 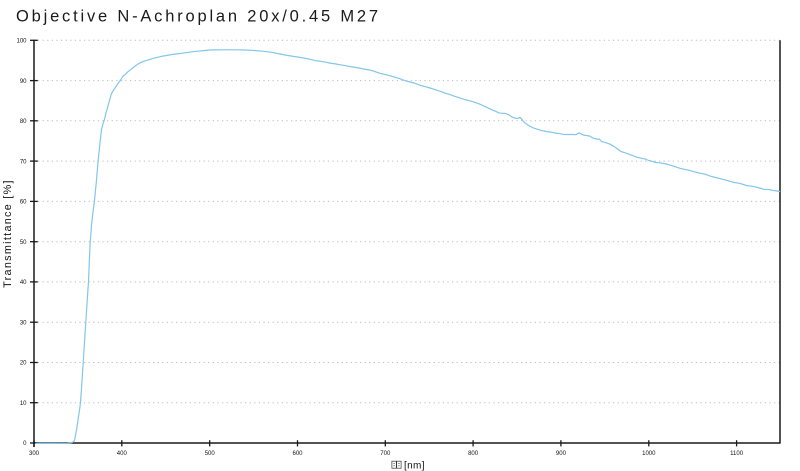 What do you see at coordinates (23, 203) in the screenshot?
I see `svg-text: 60` at bounding box center [23, 203].